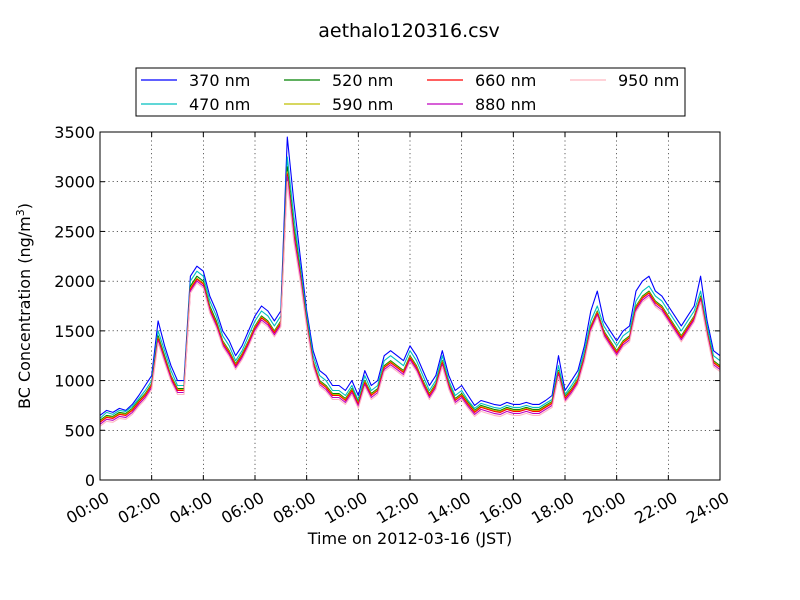 The width and height of the screenshot is (800, 600). What do you see at coordinates (552, 508) in the screenshot?
I see `x-tick-label: 18:00` at bounding box center [552, 508].